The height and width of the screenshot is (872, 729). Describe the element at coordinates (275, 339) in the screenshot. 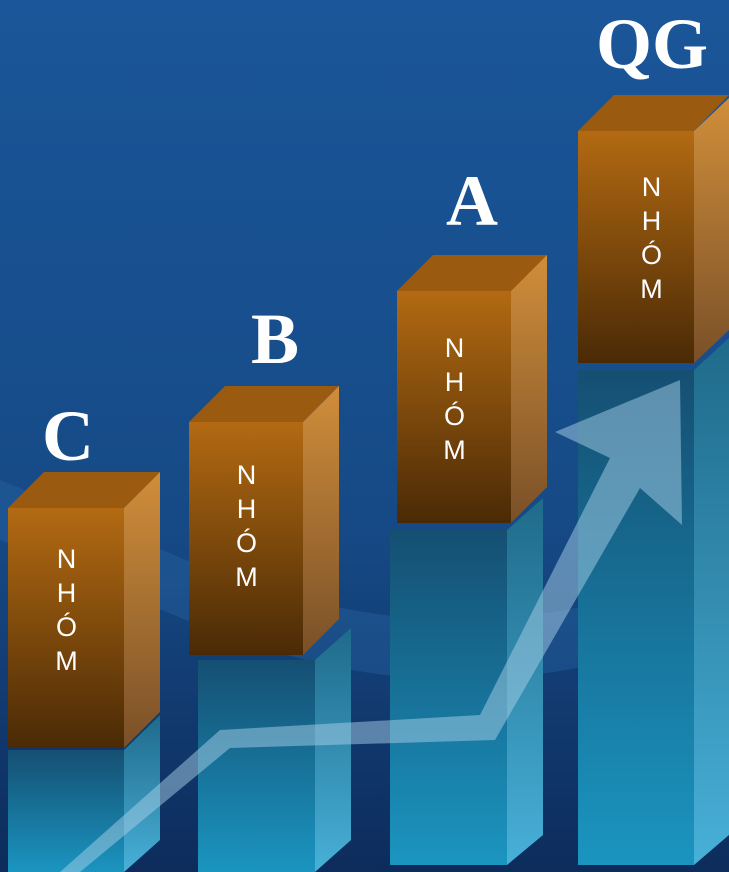

I see `node-label: B` at that location.